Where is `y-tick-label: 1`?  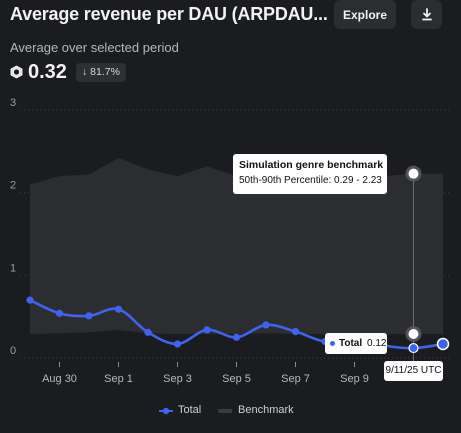 y-tick-label: 1 is located at coordinates (13, 268).